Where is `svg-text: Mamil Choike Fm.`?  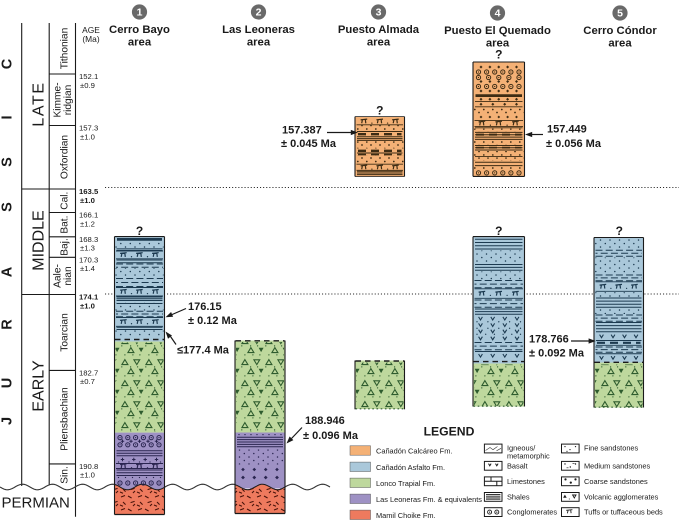 svg-text: Mamil Choike Fm. is located at coordinates (406, 515).